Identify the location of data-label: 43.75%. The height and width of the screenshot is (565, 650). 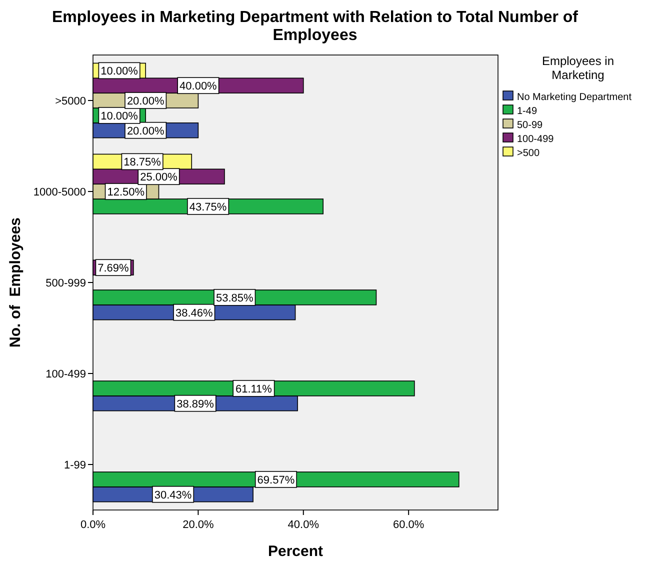
(208, 207).